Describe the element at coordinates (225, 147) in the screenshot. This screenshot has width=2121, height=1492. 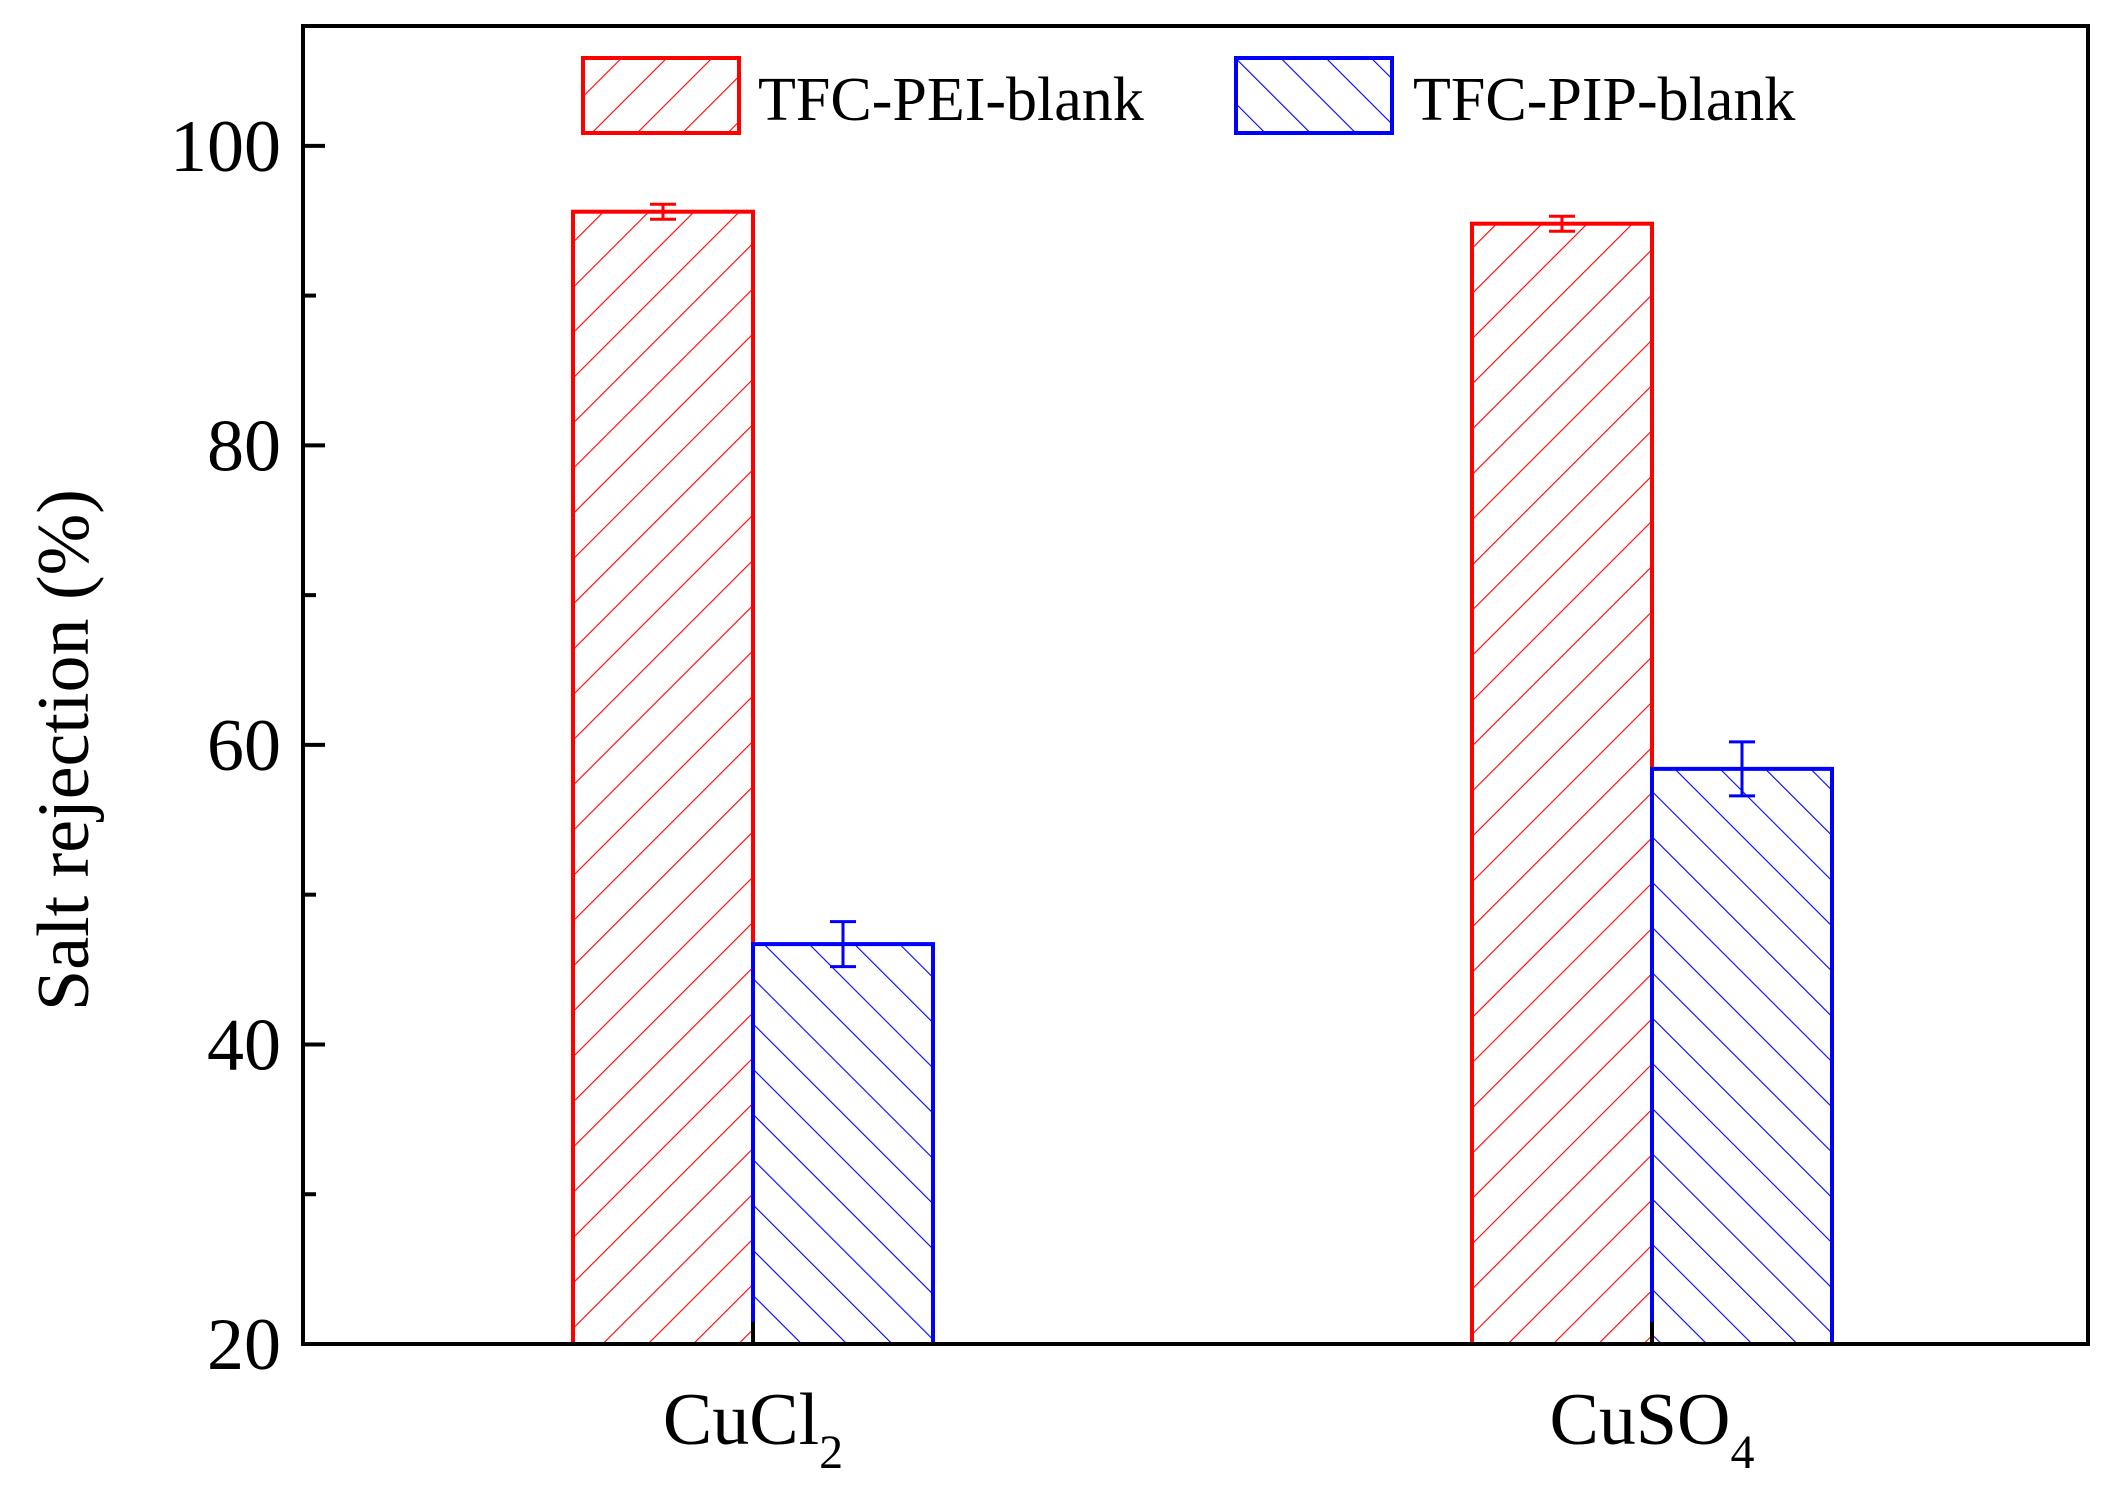
I see `y-tick-label: 100` at that location.